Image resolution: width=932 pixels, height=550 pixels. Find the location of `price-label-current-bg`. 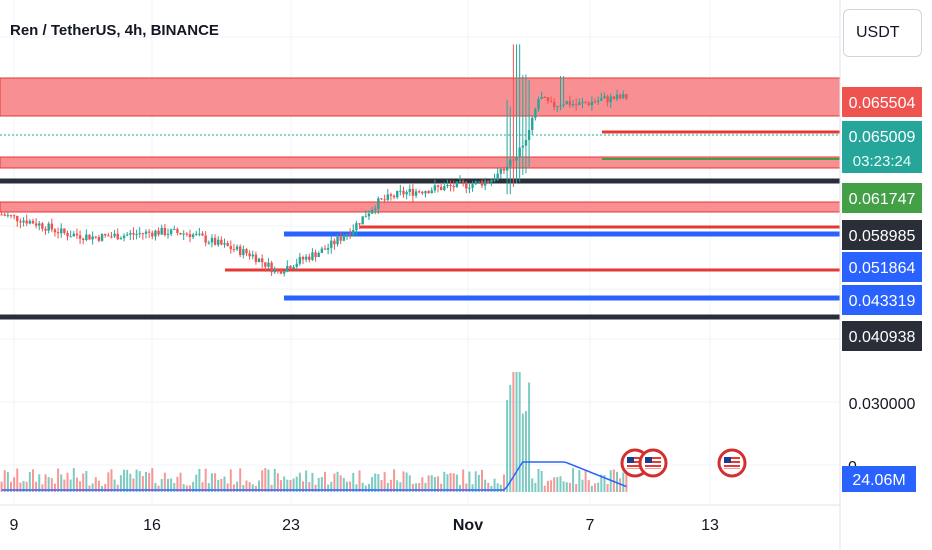

price-label-current-bg is located at coordinates (882, 147).